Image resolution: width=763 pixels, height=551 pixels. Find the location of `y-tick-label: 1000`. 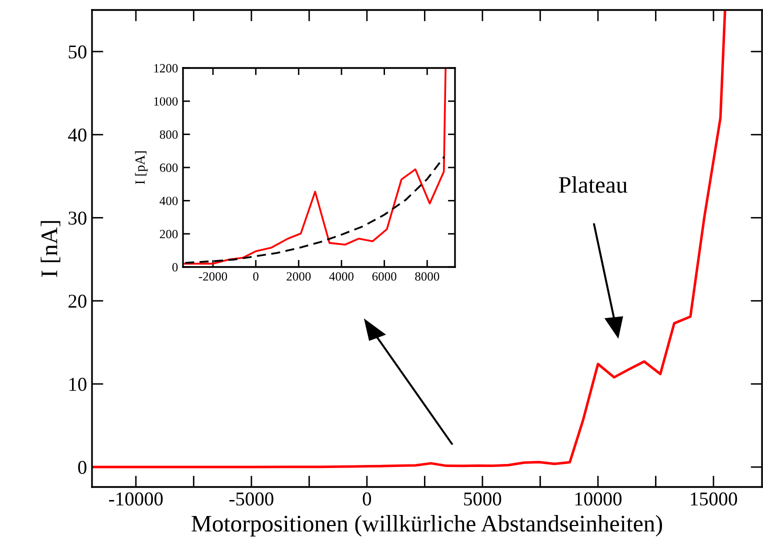

y-tick-label: 1000 is located at coordinates (166, 101).